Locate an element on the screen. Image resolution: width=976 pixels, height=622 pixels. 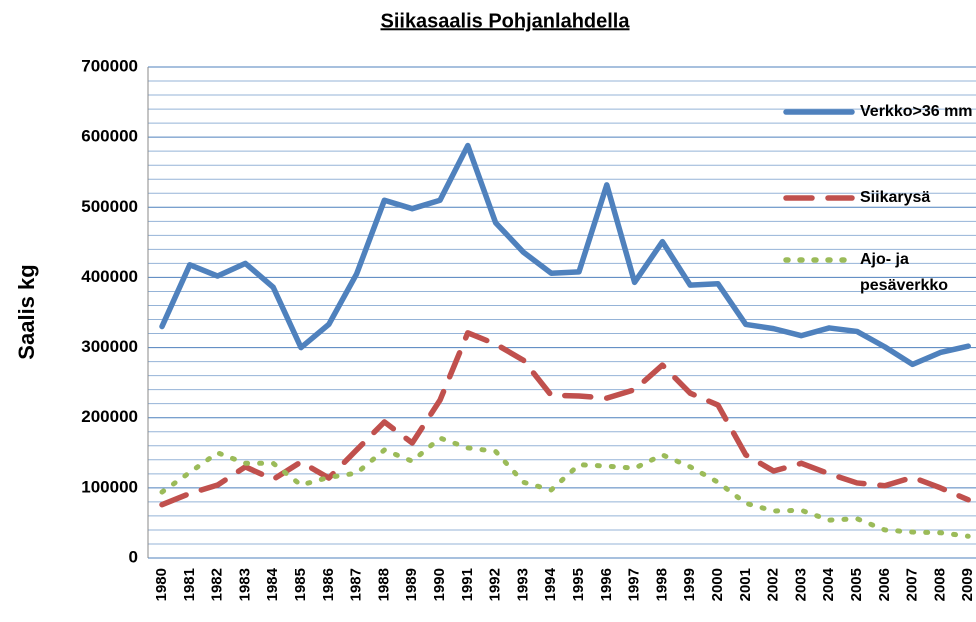
x-tick-label: 1985 is located at coordinates (300, 584).